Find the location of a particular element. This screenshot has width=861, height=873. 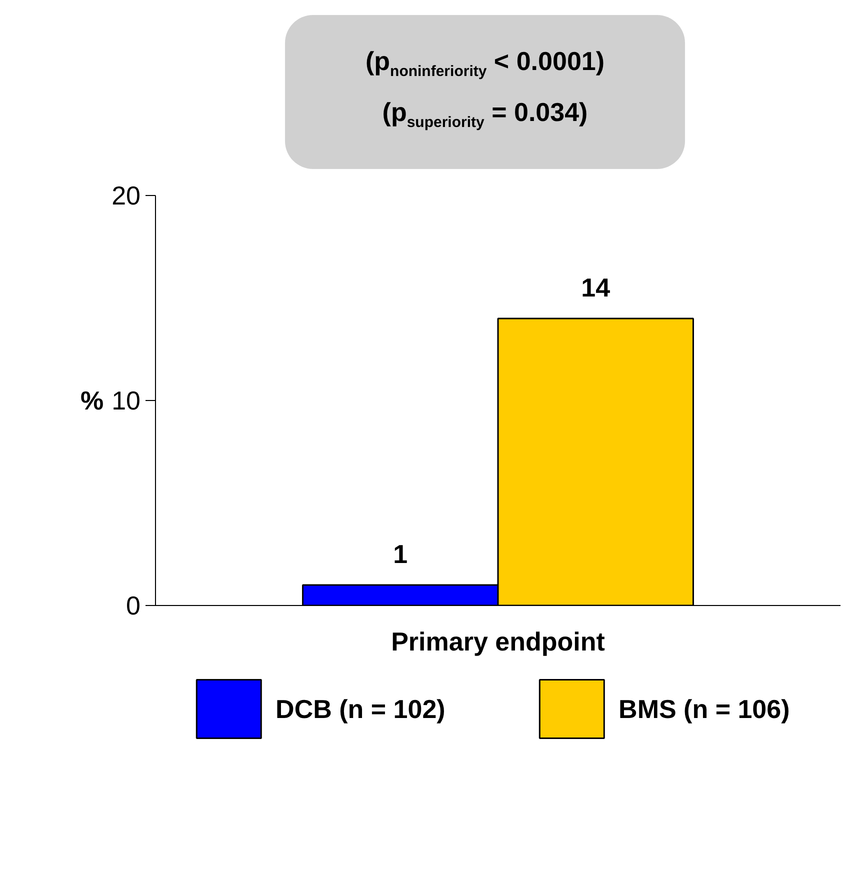

y-tick-label: 0 is located at coordinates (133, 605).